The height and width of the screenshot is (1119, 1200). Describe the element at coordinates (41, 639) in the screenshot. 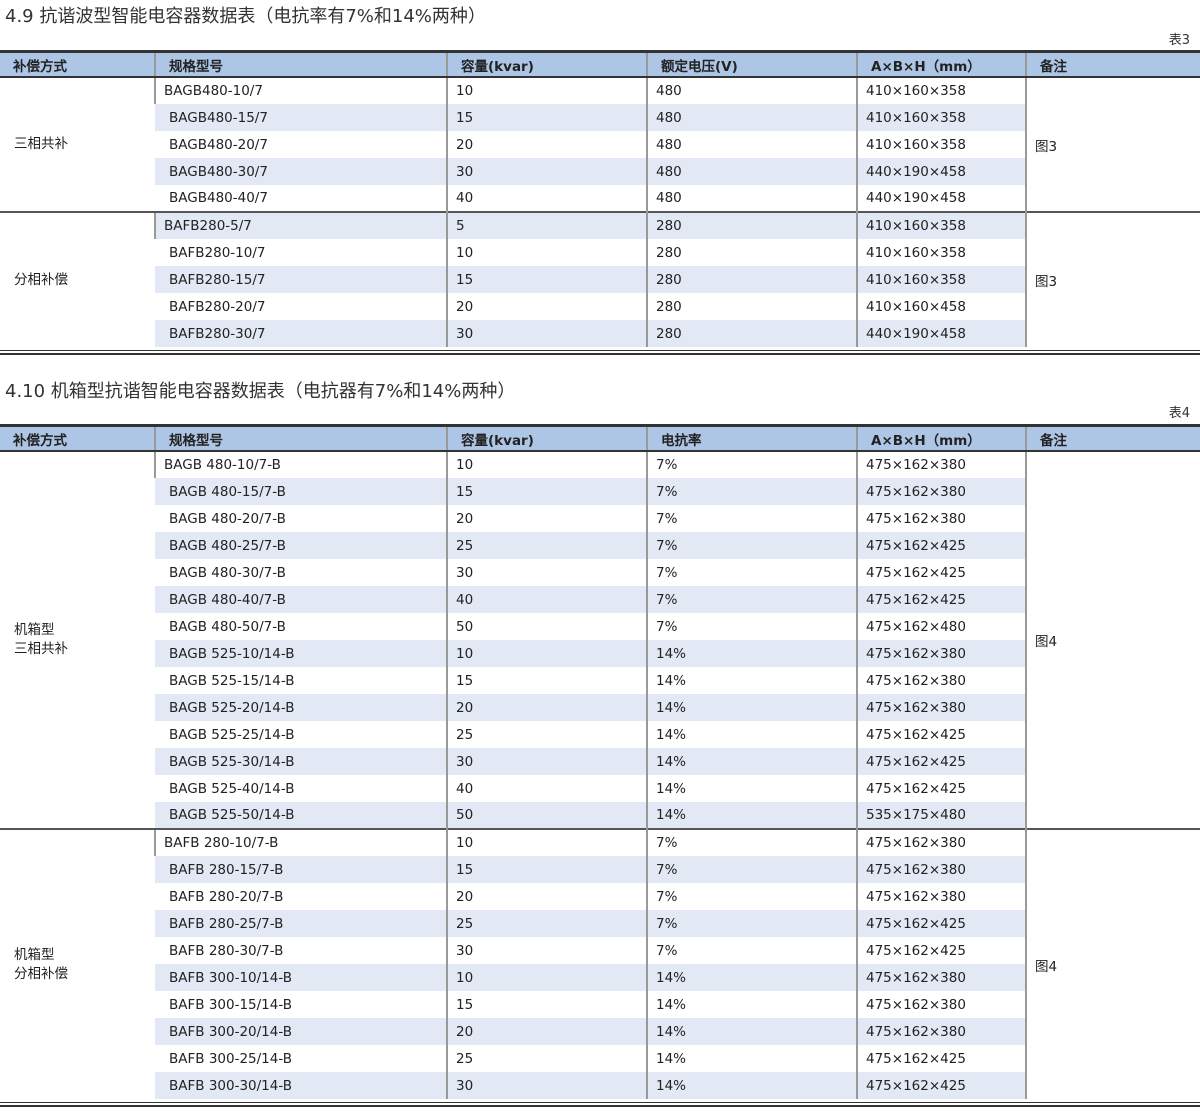

I see `compensation-mode-cell: 机箱型 三相共补` at that location.